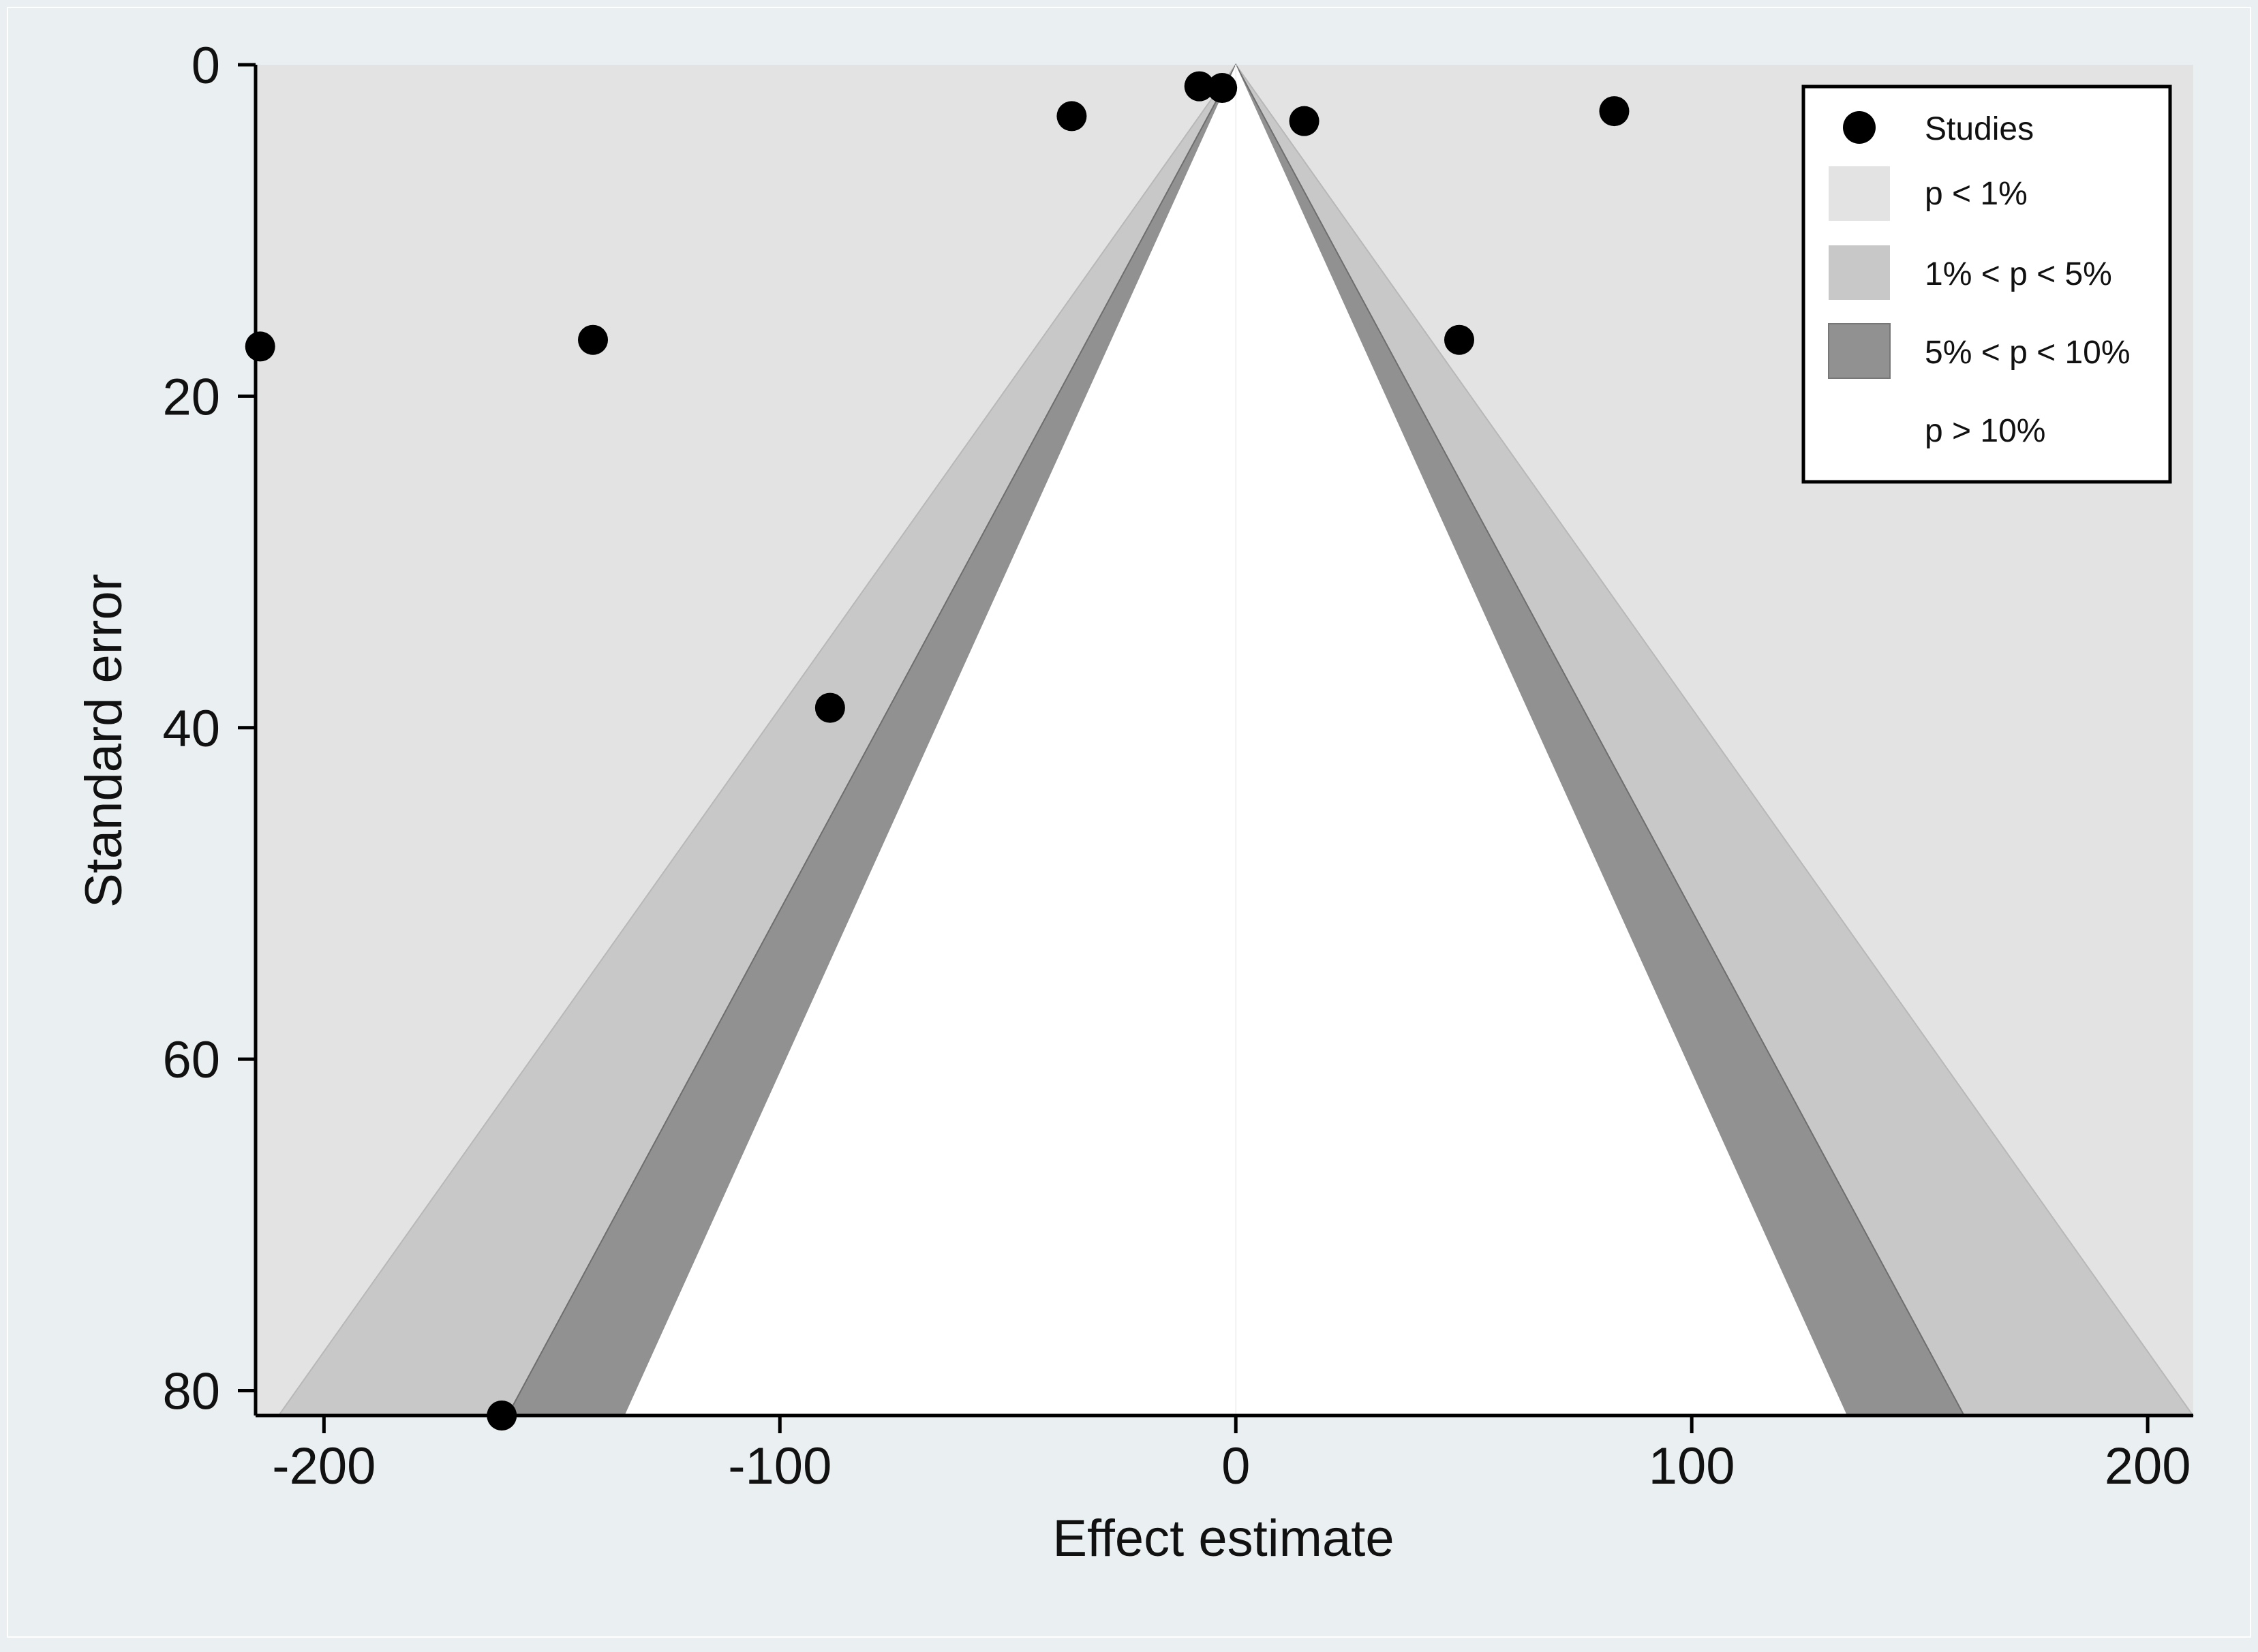  Describe the element at coordinates (1223, 1538) in the screenshot. I see `x-axis-title: Effect estimate` at that location.